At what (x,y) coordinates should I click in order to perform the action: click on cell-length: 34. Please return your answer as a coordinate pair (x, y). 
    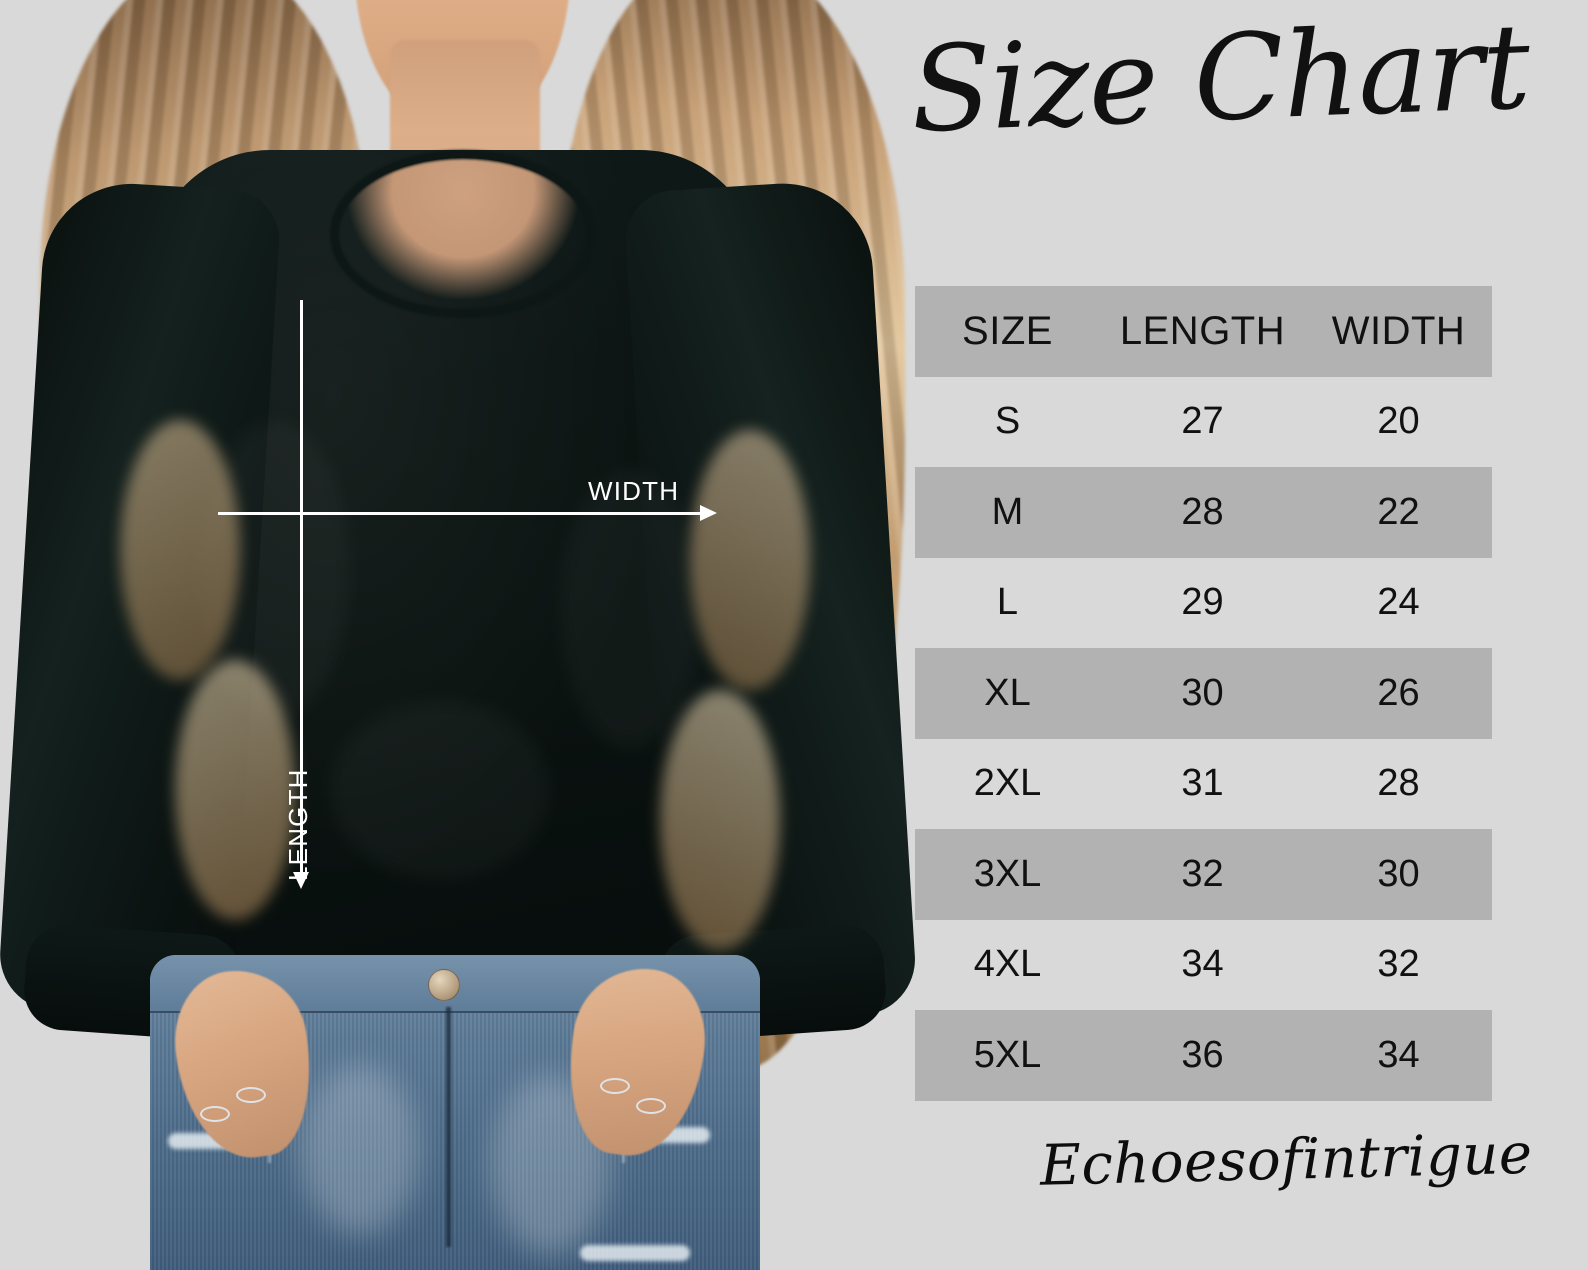
    Looking at the image, I should click on (1202, 964).